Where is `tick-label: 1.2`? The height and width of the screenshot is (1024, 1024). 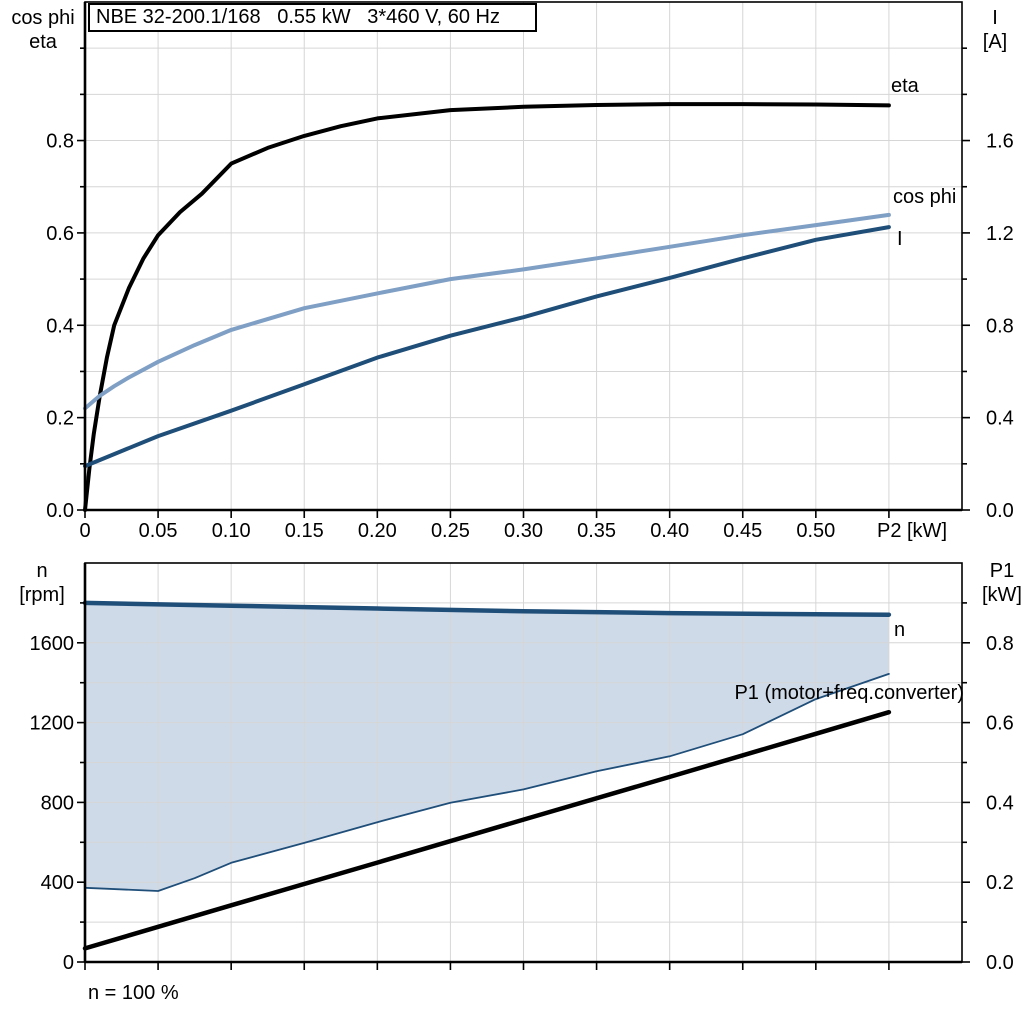
tick-label: 1.2 is located at coordinates (1000, 234).